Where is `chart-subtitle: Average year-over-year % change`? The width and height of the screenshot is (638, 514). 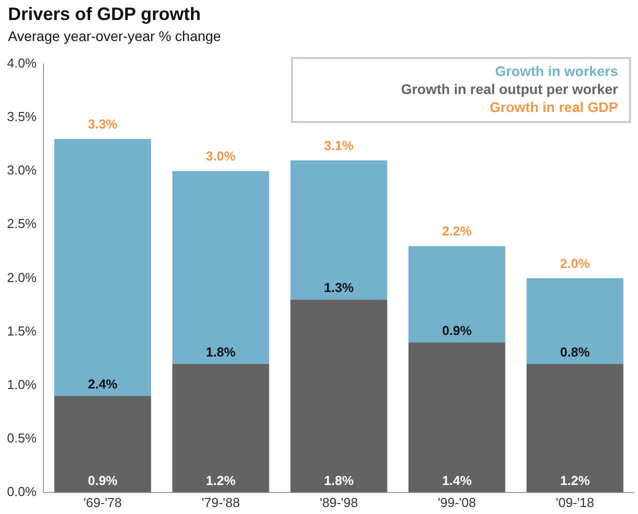
chart-subtitle: Average year-over-year % change is located at coordinates (114, 36).